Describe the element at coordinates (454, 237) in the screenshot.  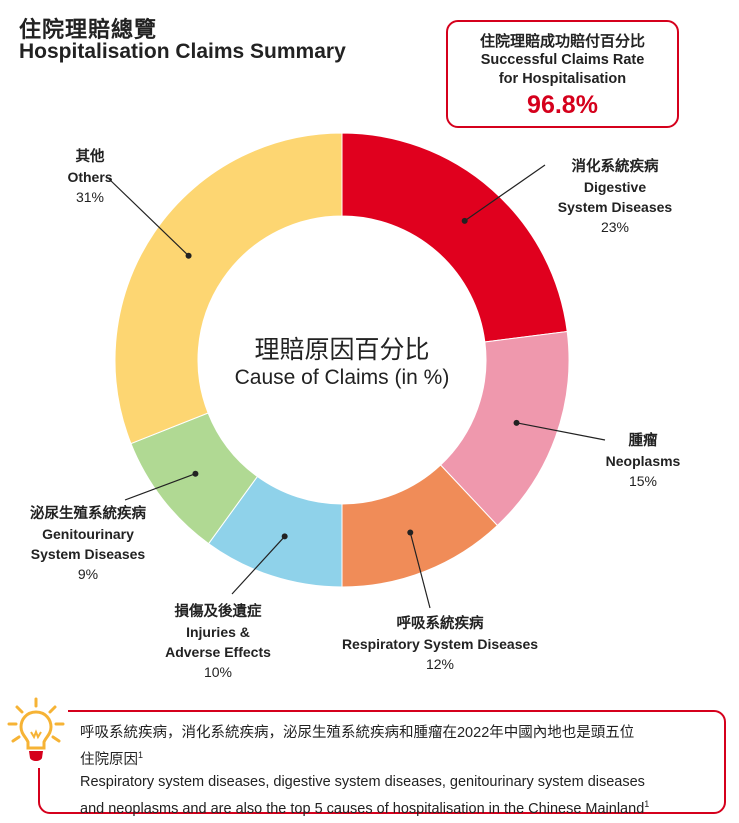
I see `slice-digestive` at that location.